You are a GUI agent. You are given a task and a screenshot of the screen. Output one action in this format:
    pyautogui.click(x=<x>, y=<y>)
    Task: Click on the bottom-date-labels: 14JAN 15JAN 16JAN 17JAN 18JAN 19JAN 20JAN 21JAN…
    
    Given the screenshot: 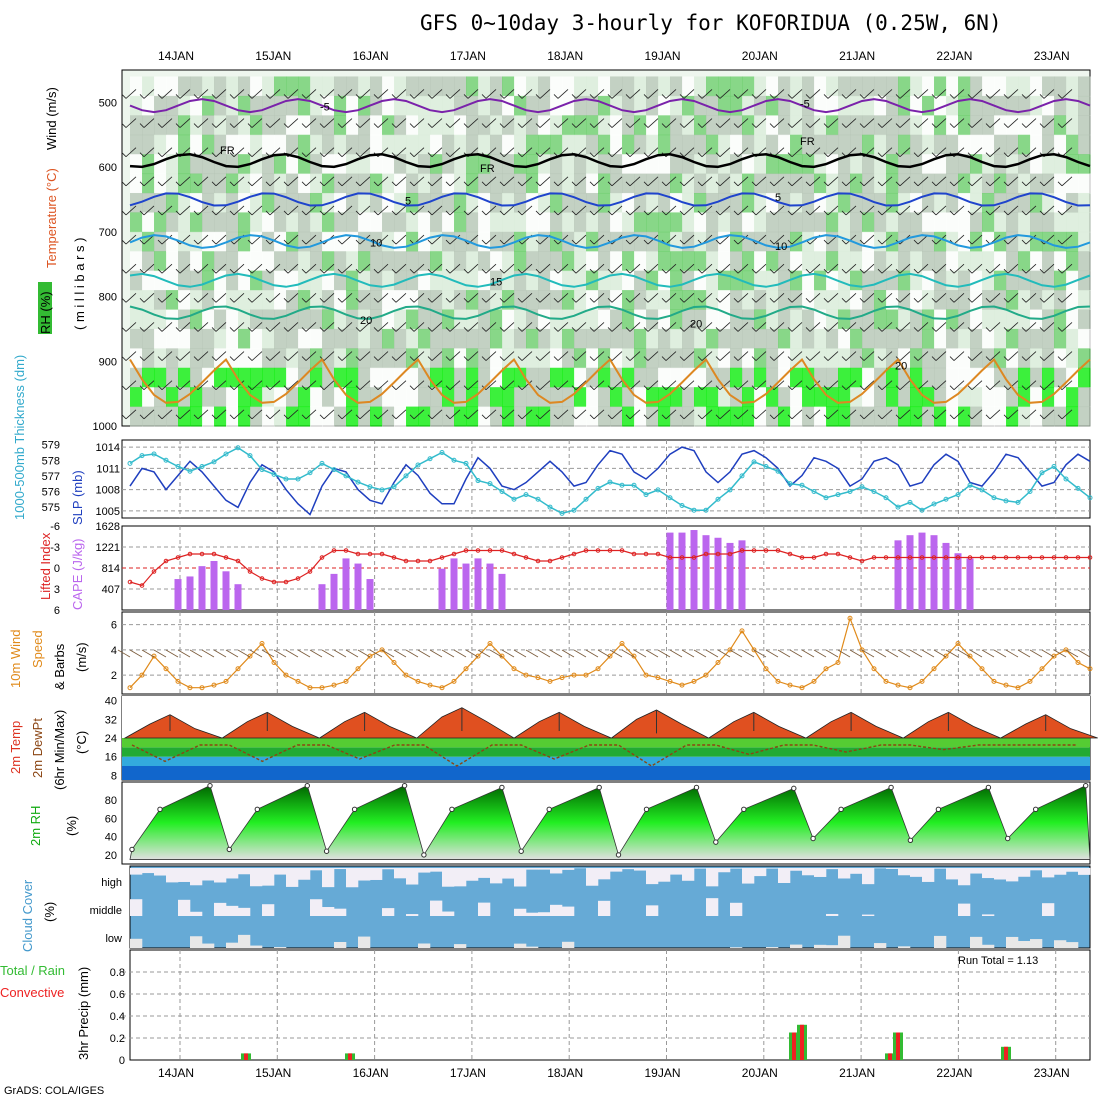 What is the action you would take?
    pyautogui.click(x=614, y=1073)
    